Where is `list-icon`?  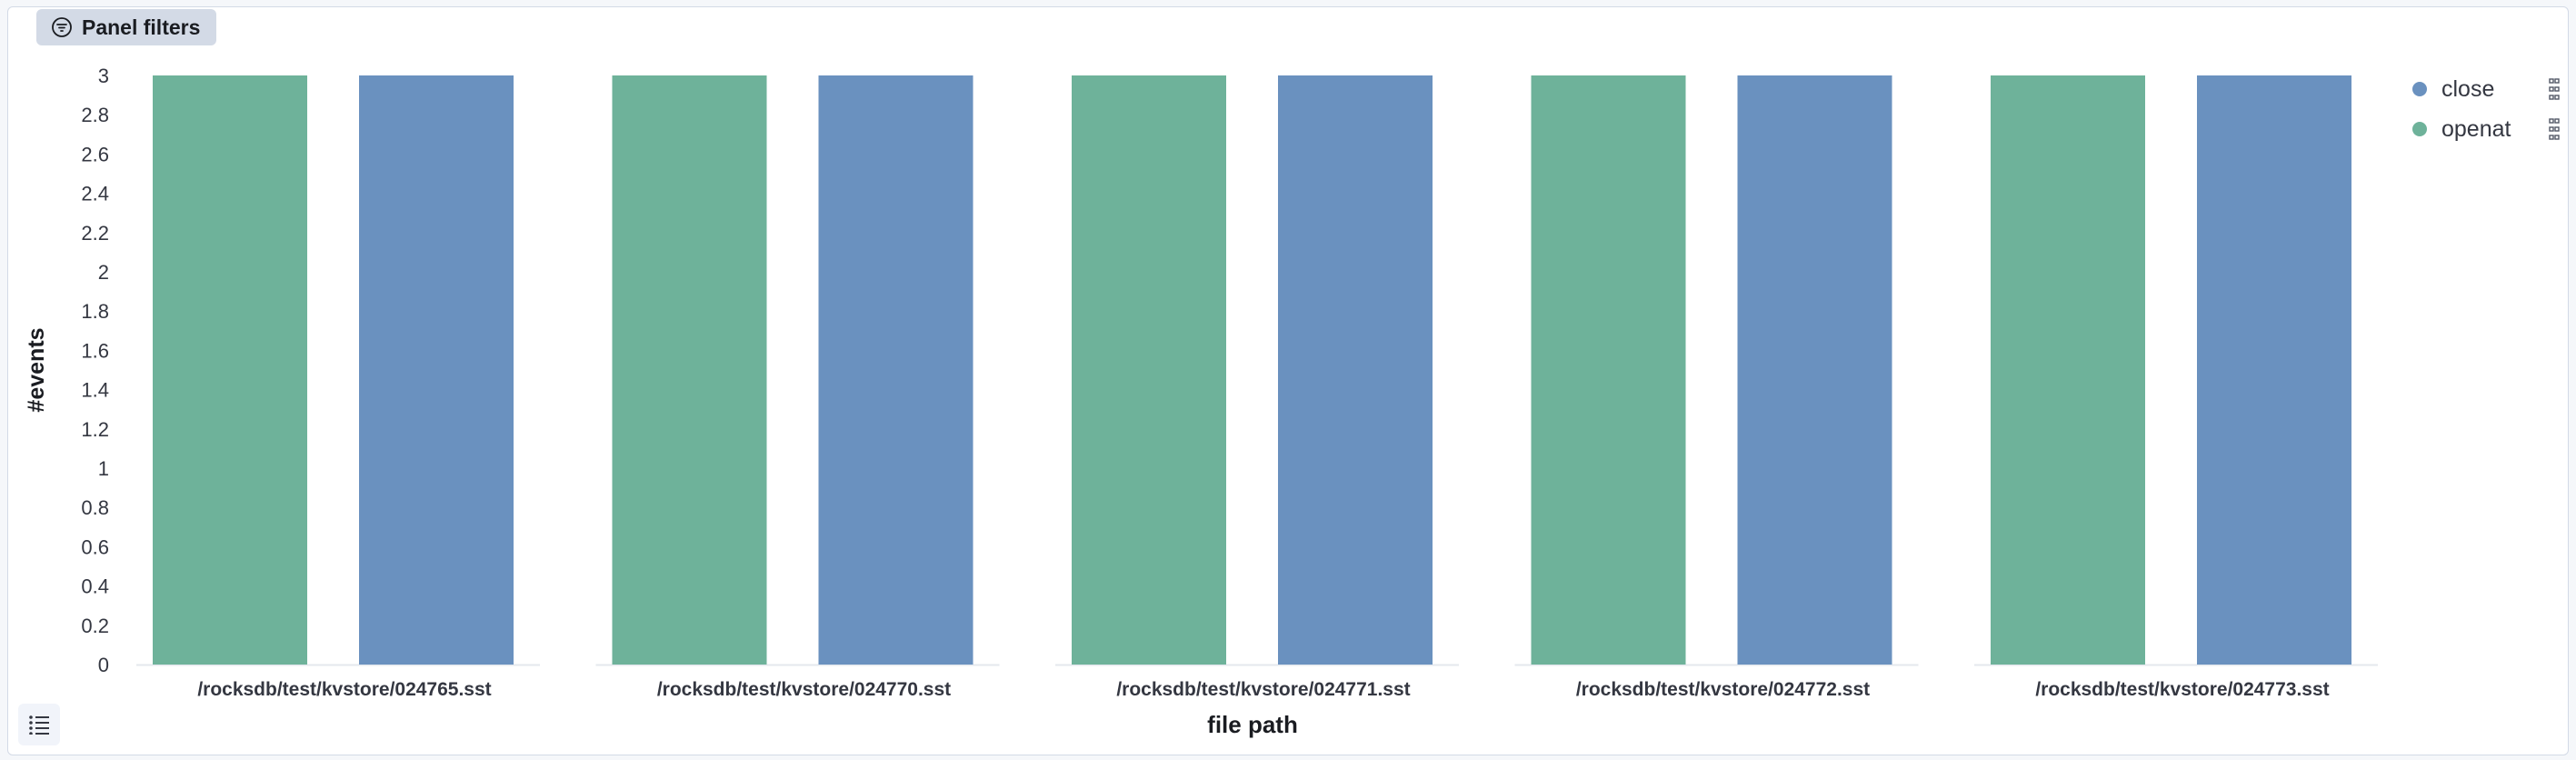 list-icon is located at coordinates (39, 725).